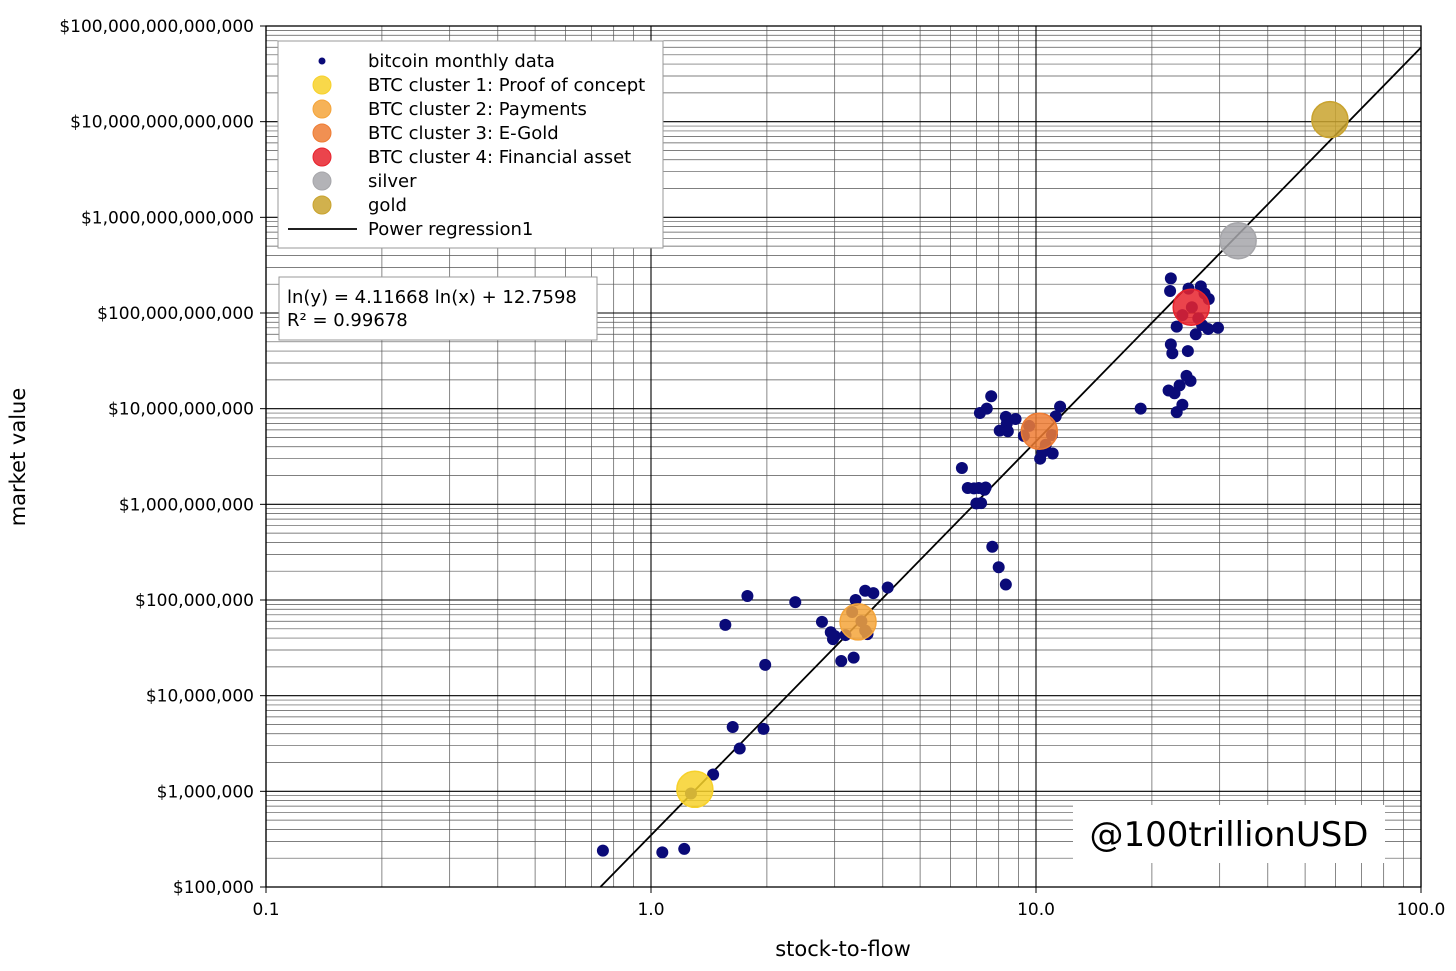 This screenshot has width=1456, height=971. What do you see at coordinates (194, 601) in the screenshot?
I see `y-tick-label: $100,000,000` at bounding box center [194, 601].